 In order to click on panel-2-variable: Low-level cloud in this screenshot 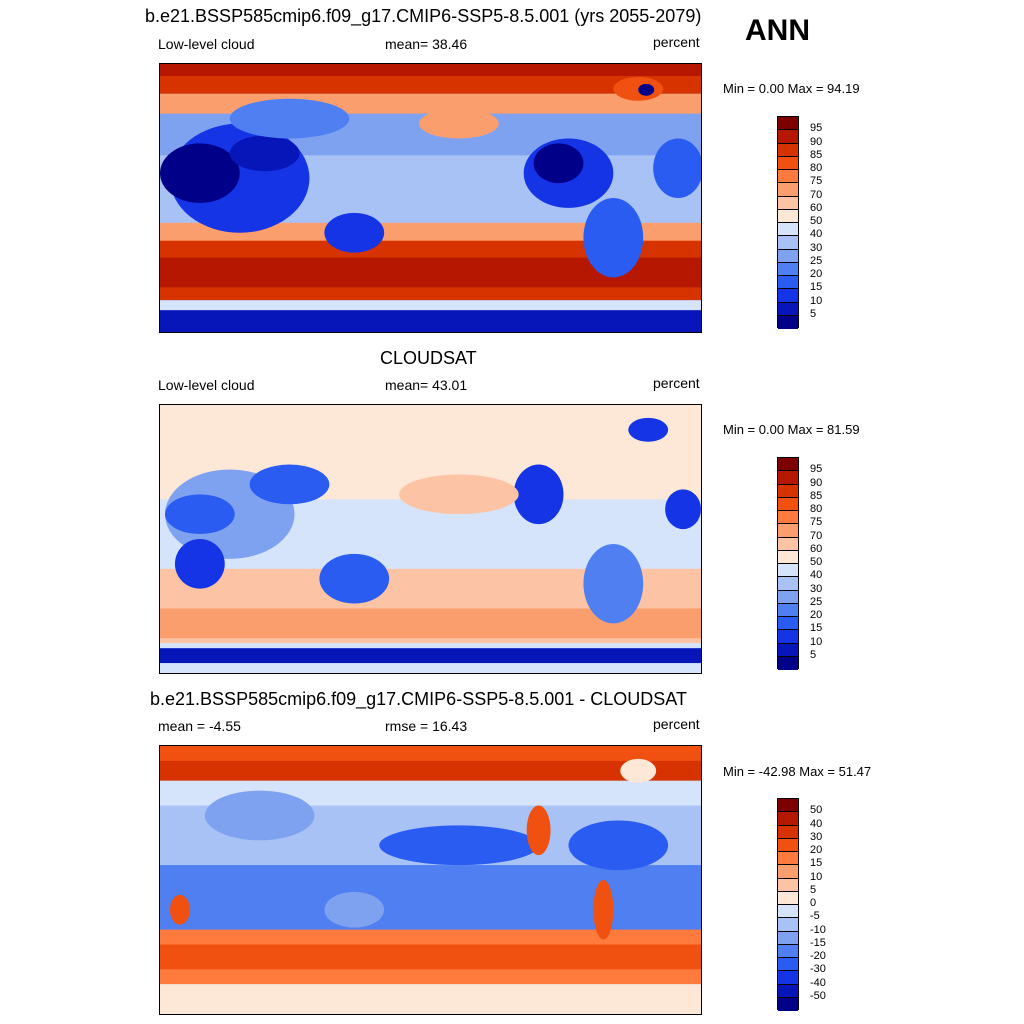, I will do `click(206, 385)`.